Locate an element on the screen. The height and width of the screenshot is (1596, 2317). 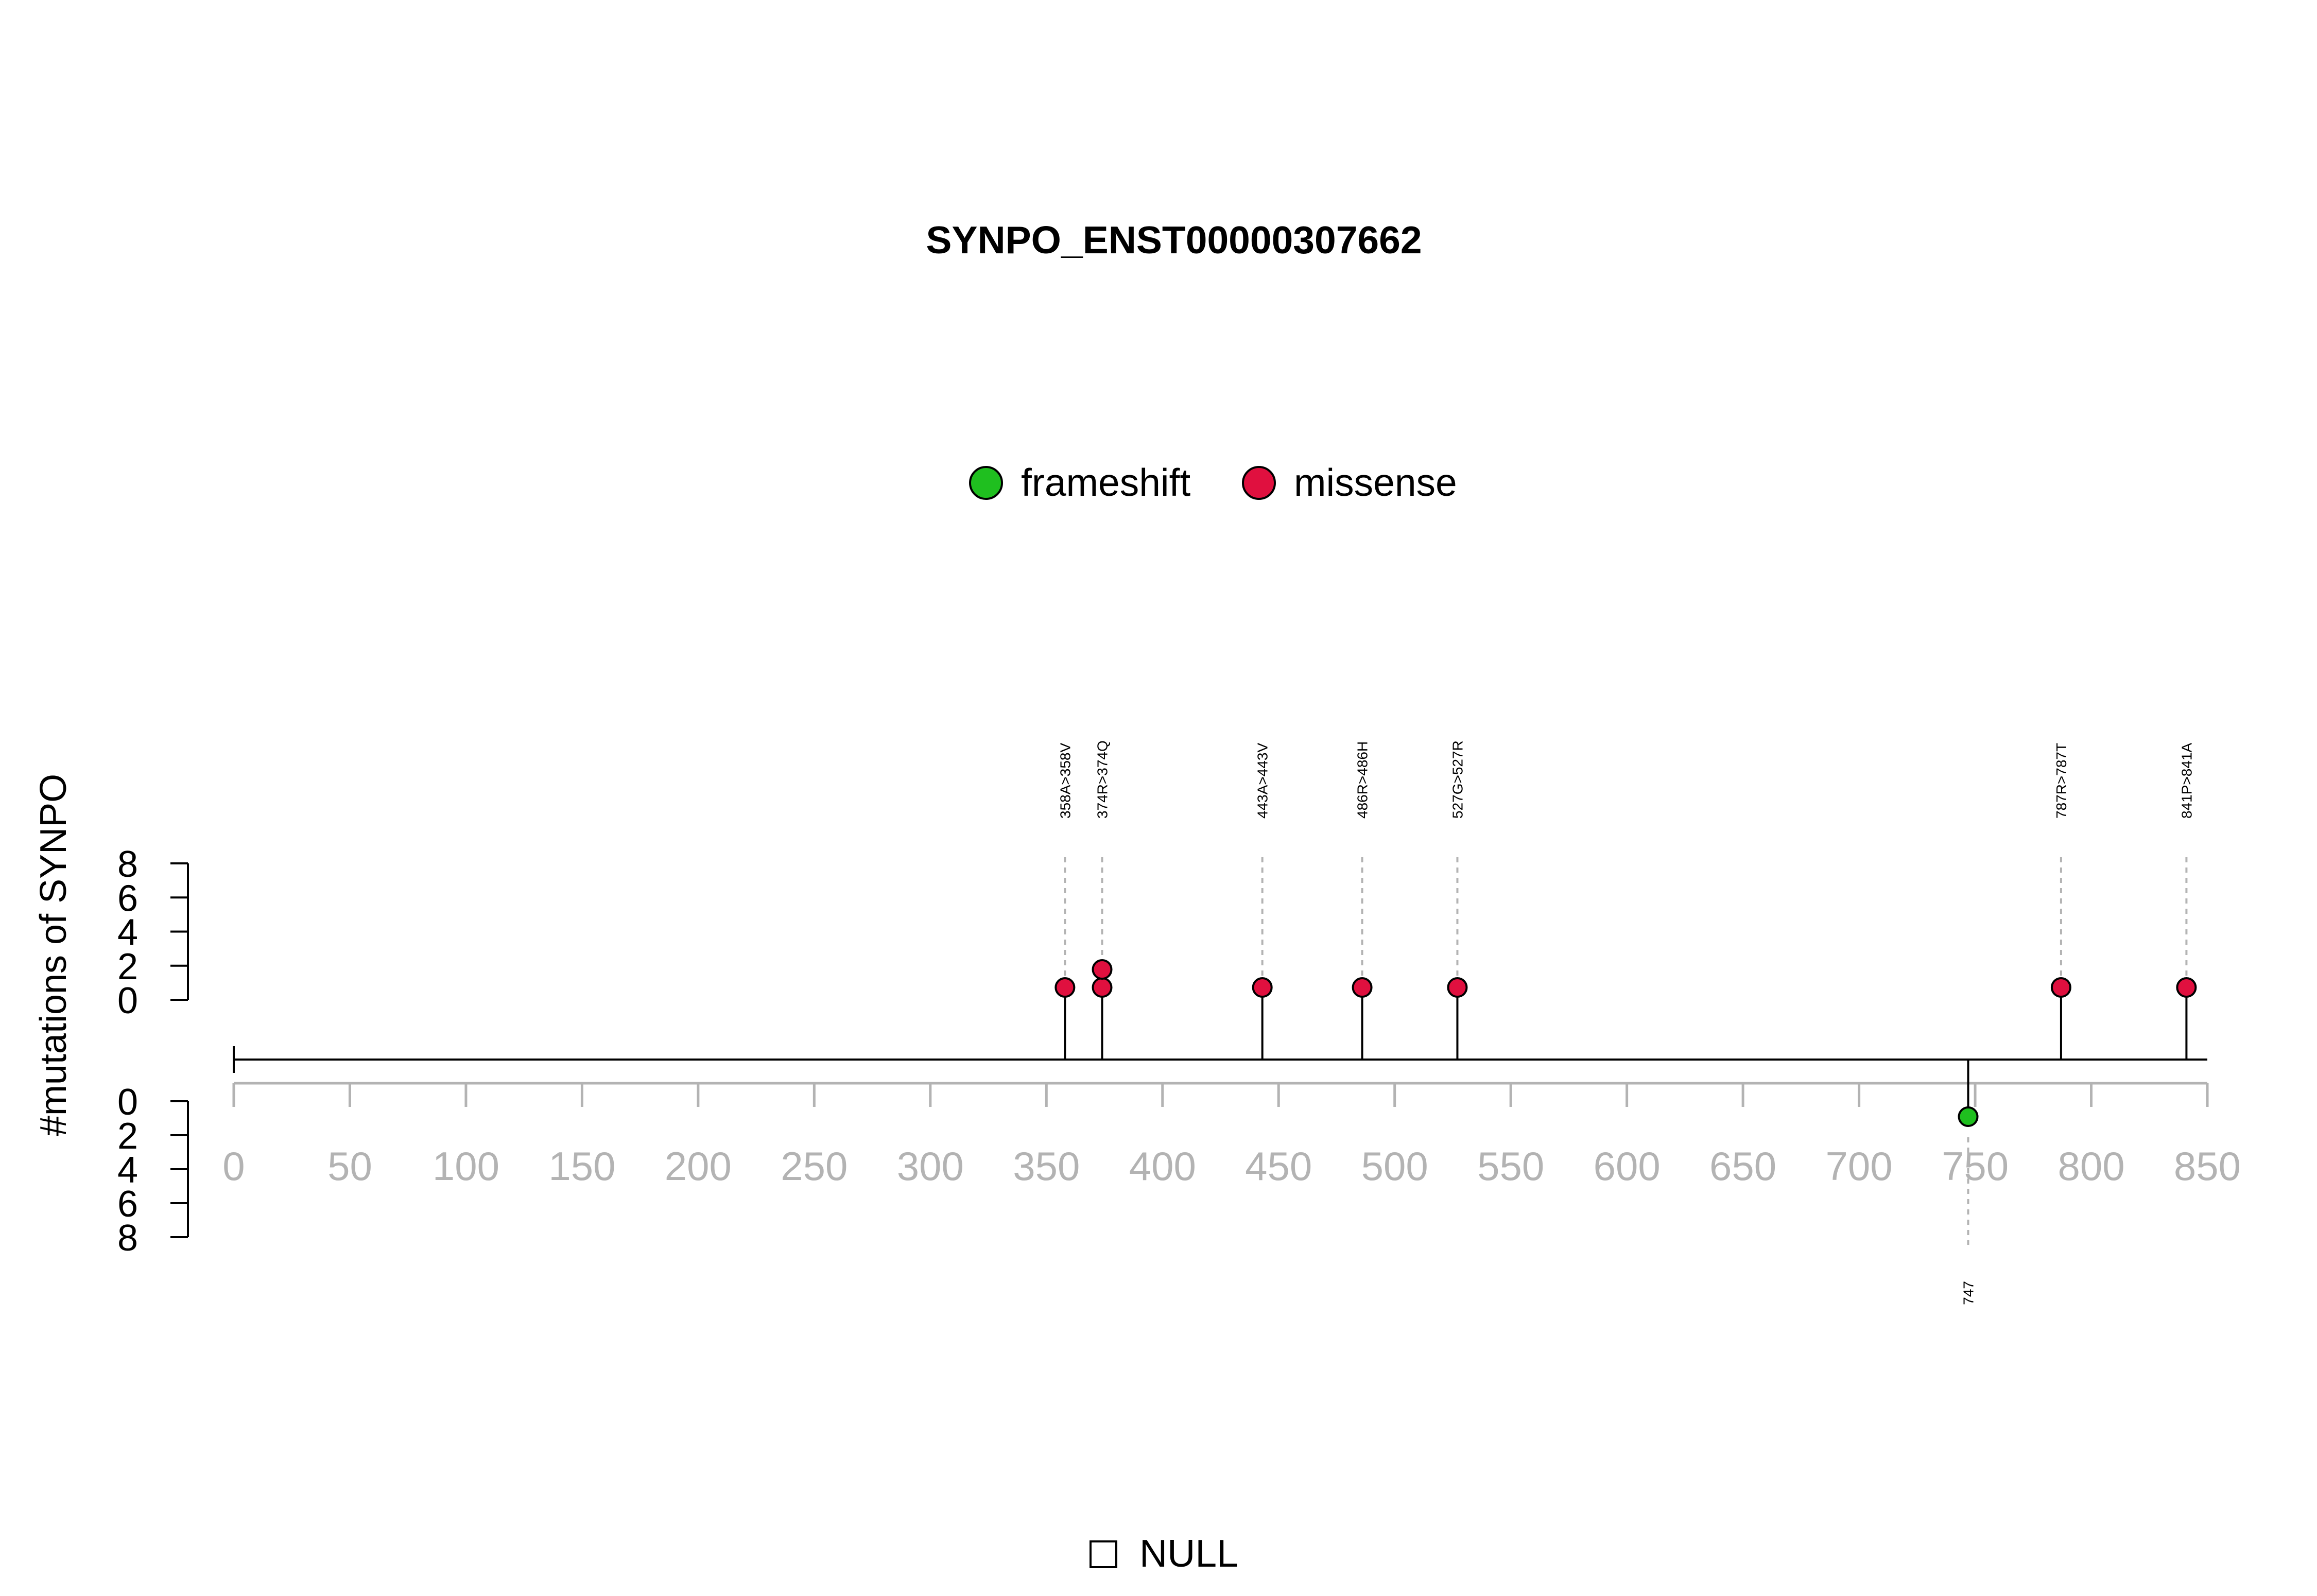
y-top-tick-label-0: 0 is located at coordinates (127, 1001).